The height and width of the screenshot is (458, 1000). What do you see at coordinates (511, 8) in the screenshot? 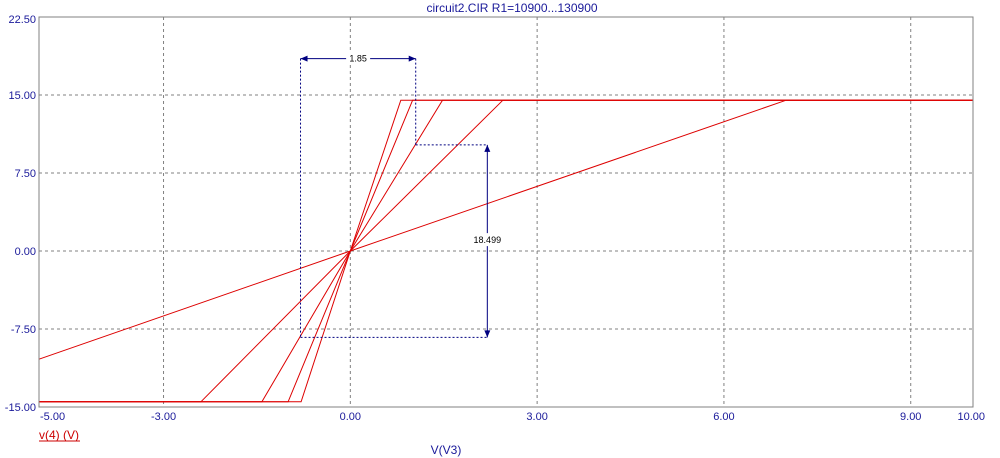
I see `chart-title: circuit2.CIR R1=10900...130900` at bounding box center [511, 8].